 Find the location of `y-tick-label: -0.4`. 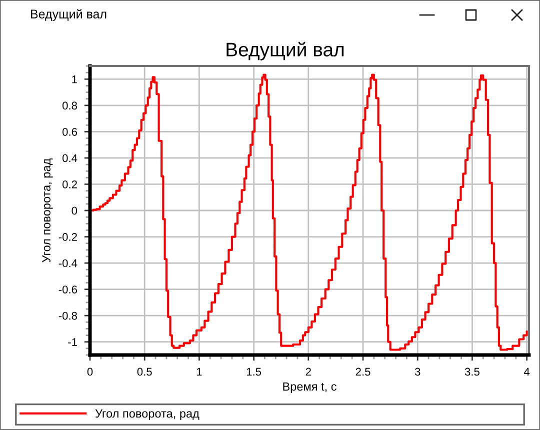

y-tick-label: -0.4 is located at coordinates (68, 263).